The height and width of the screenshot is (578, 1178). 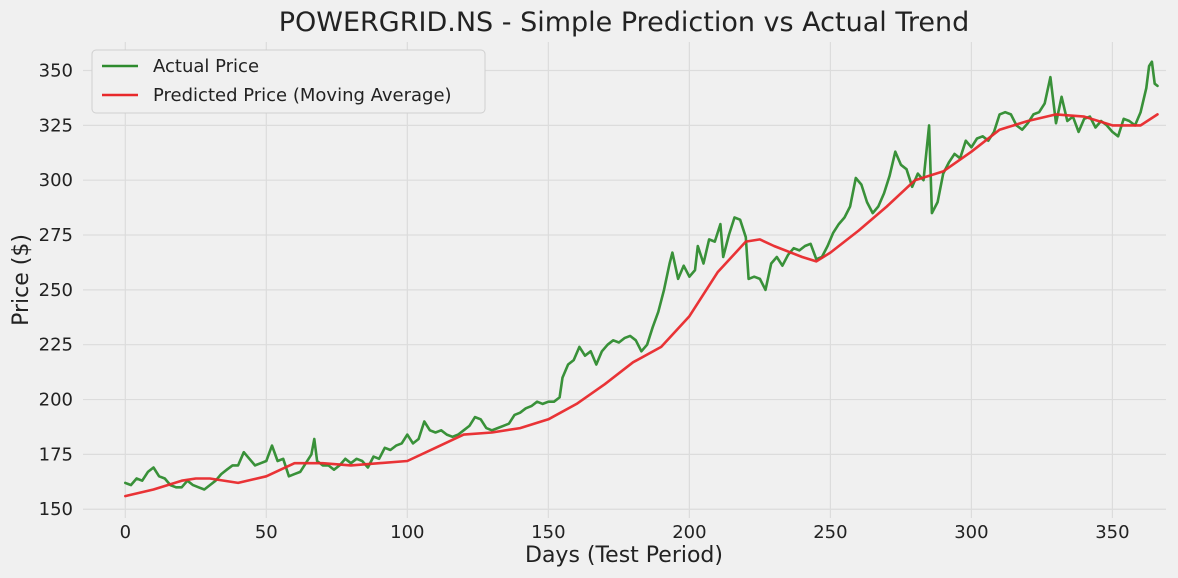 I want to click on y-tick-label: 175, so click(x=56, y=454).